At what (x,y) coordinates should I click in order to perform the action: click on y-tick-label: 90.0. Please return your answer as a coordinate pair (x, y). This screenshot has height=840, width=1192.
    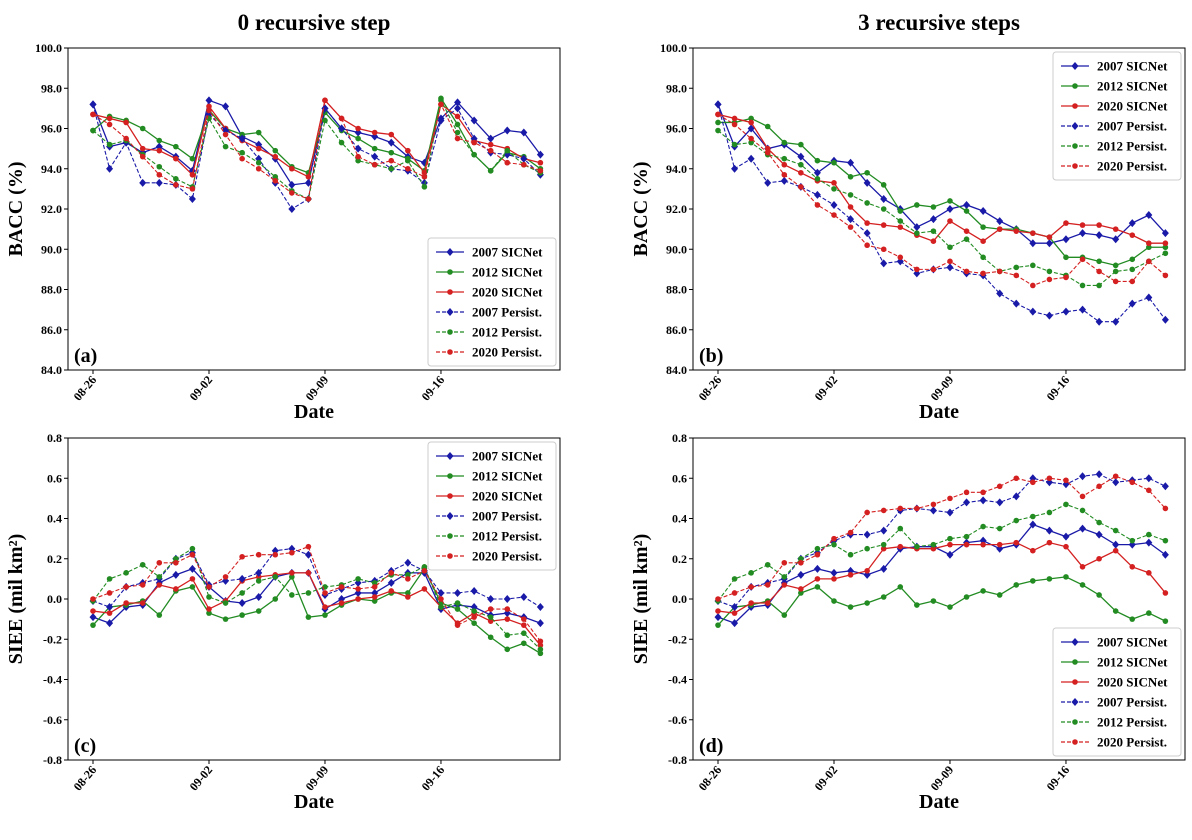
    Looking at the image, I should click on (51, 249).